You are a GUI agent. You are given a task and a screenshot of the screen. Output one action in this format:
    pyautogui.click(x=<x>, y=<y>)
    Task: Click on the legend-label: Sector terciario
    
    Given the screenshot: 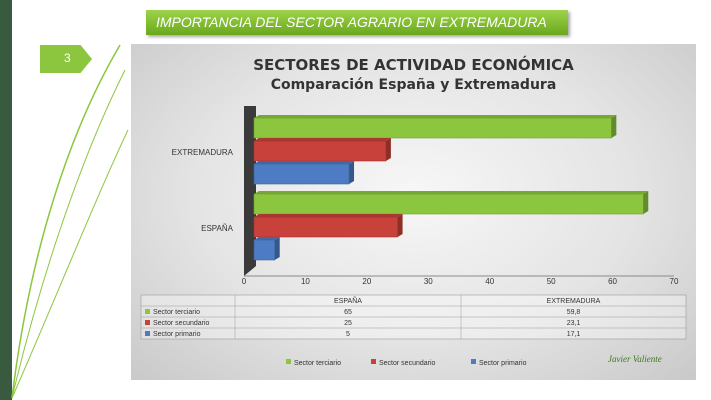 What is the action you would take?
    pyautogui.click(x=317, y=363)
    